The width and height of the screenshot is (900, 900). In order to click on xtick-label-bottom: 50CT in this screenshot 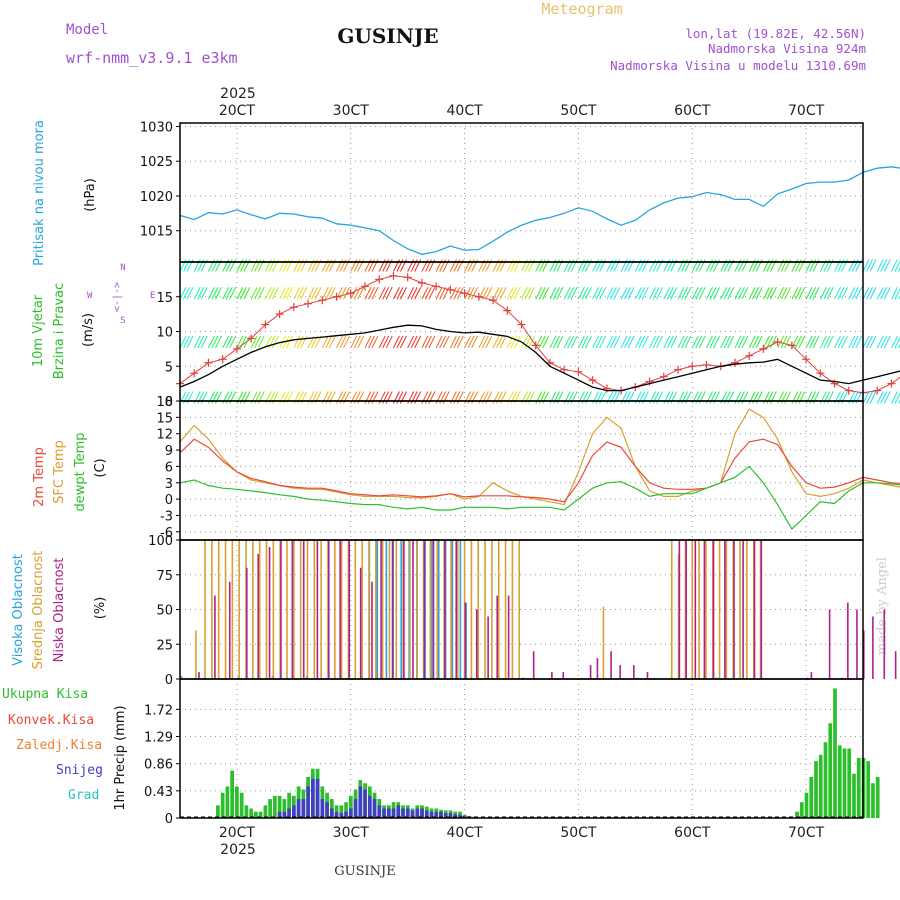, I will do `click(578, 833)`.